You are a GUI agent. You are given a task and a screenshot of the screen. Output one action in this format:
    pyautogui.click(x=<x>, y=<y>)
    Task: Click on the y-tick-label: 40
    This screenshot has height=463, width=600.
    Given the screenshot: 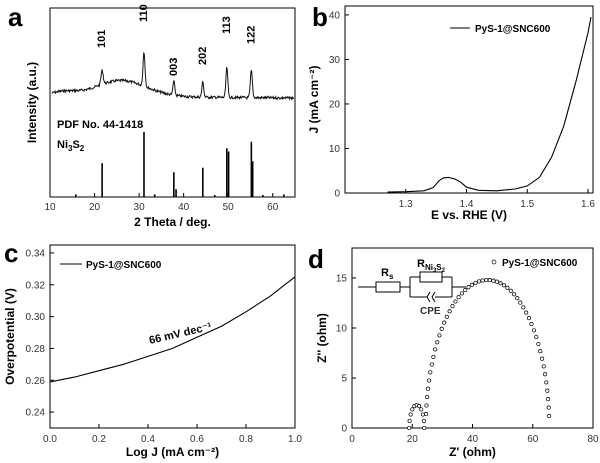 What is the action you would take?
    pyautogui.click(x=335, y=15)
    